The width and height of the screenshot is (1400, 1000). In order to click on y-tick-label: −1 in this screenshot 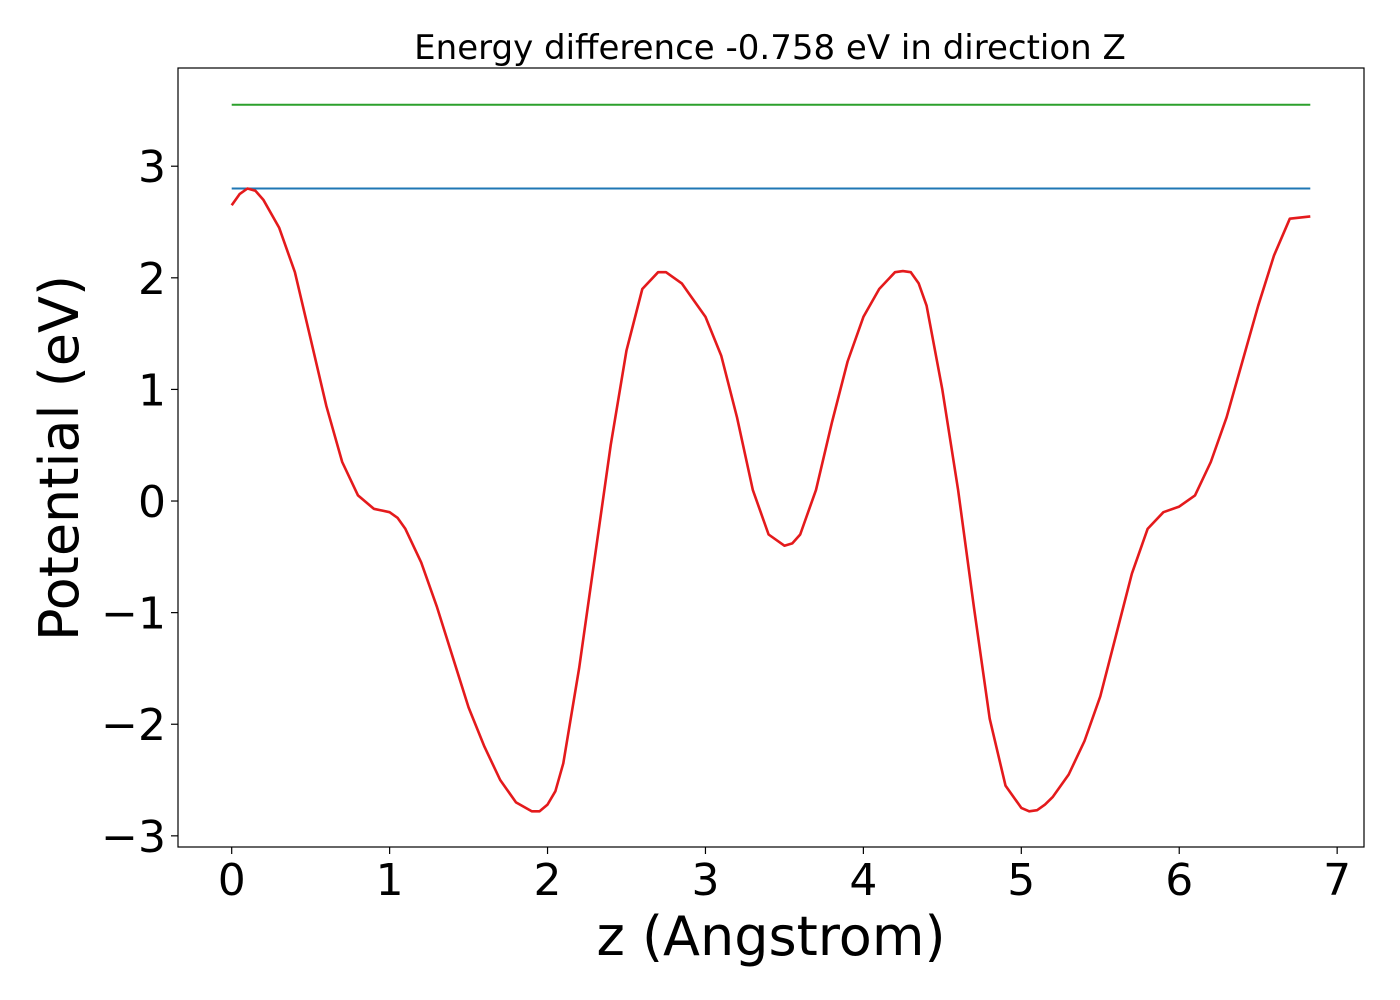, I will do `click(133, 614)`.